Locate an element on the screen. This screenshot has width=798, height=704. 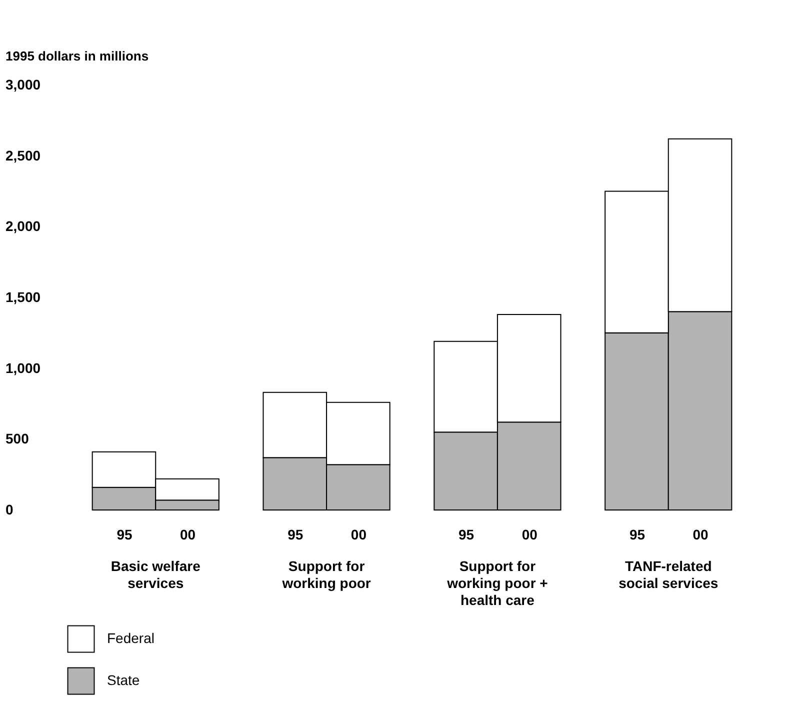
y-tick-label: 1,500 is located at coordinates (23, 297).